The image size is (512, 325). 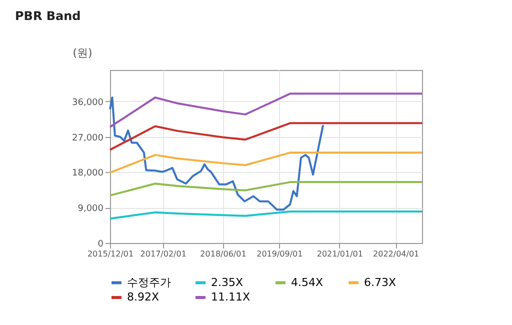 What do you see at coordinates (223, 254) in the screenshot?
I see `x-tick-label: 2018/06/01` at bounding box center [223, 254].